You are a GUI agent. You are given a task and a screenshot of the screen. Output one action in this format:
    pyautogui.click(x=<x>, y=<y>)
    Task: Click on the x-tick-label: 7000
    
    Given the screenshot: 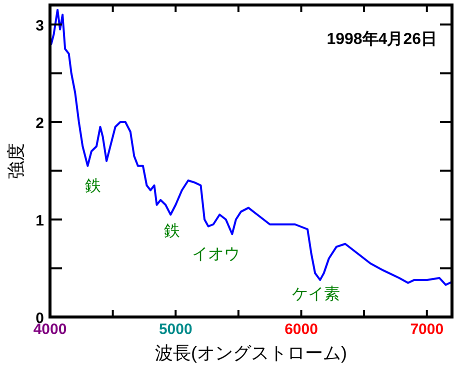 What is the action you would take?
    pyautogui.click(x=427, y=329)
    